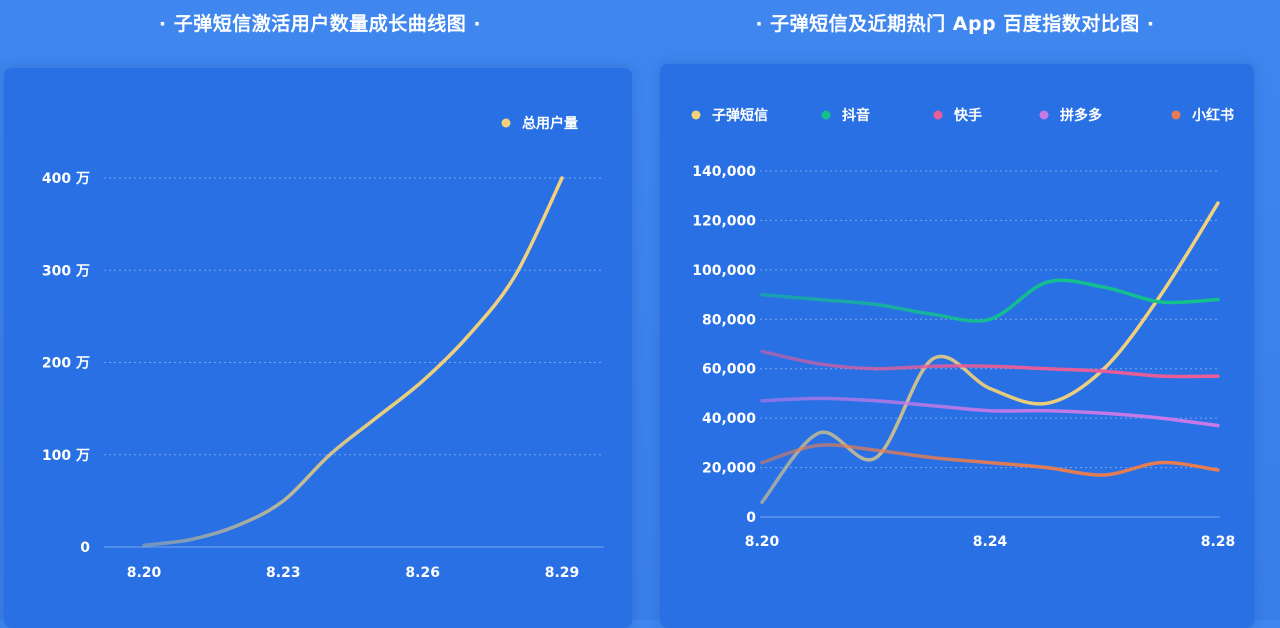  Describe the element at coordinates (724, 271) in the screenshot. I see `y-tick-label: 100,000` at that location.